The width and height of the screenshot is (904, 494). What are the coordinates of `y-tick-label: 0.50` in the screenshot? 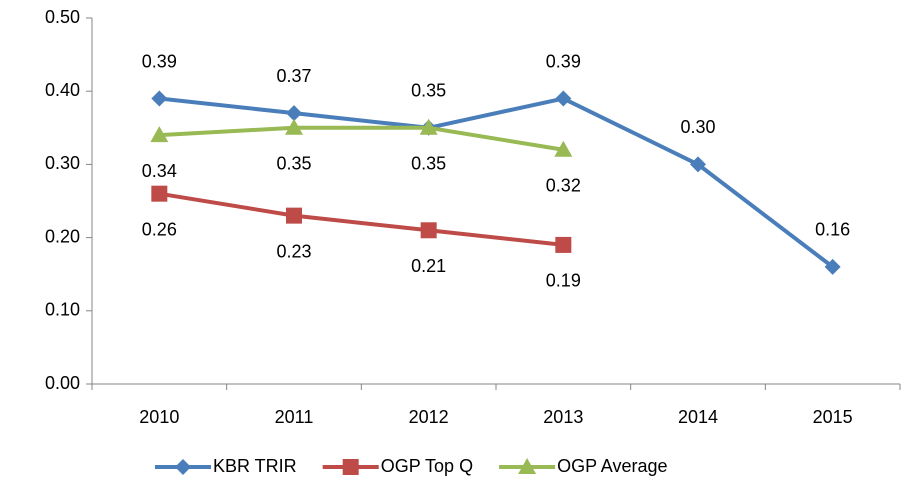 It's located at (62, 17).